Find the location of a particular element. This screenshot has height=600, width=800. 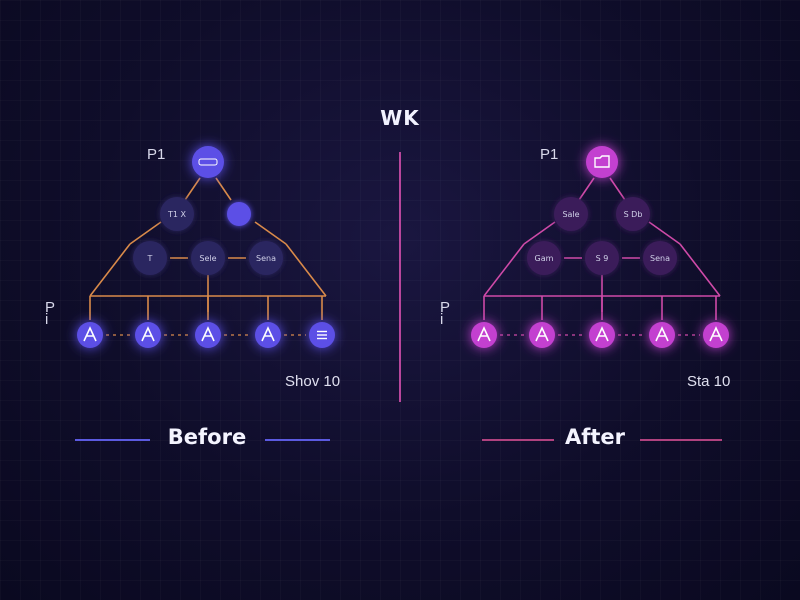

after-root-node is located at coordinates (602, 162).